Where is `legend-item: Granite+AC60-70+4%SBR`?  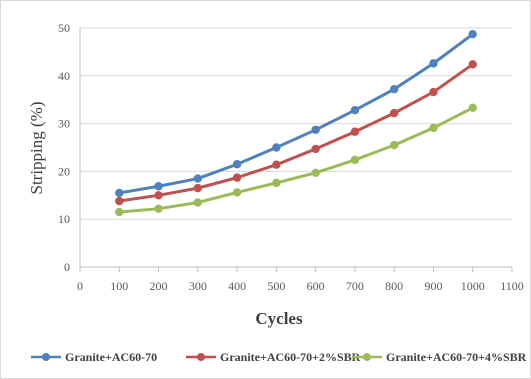
legend-item: Granite+AC60-70+4%SBR is located at coordinates (439, 357).